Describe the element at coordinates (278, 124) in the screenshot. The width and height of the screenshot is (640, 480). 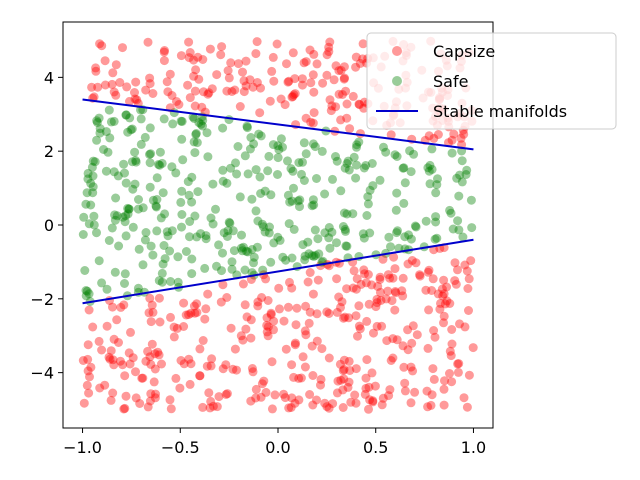
I see `upper-stable-manifold-line` at that location.